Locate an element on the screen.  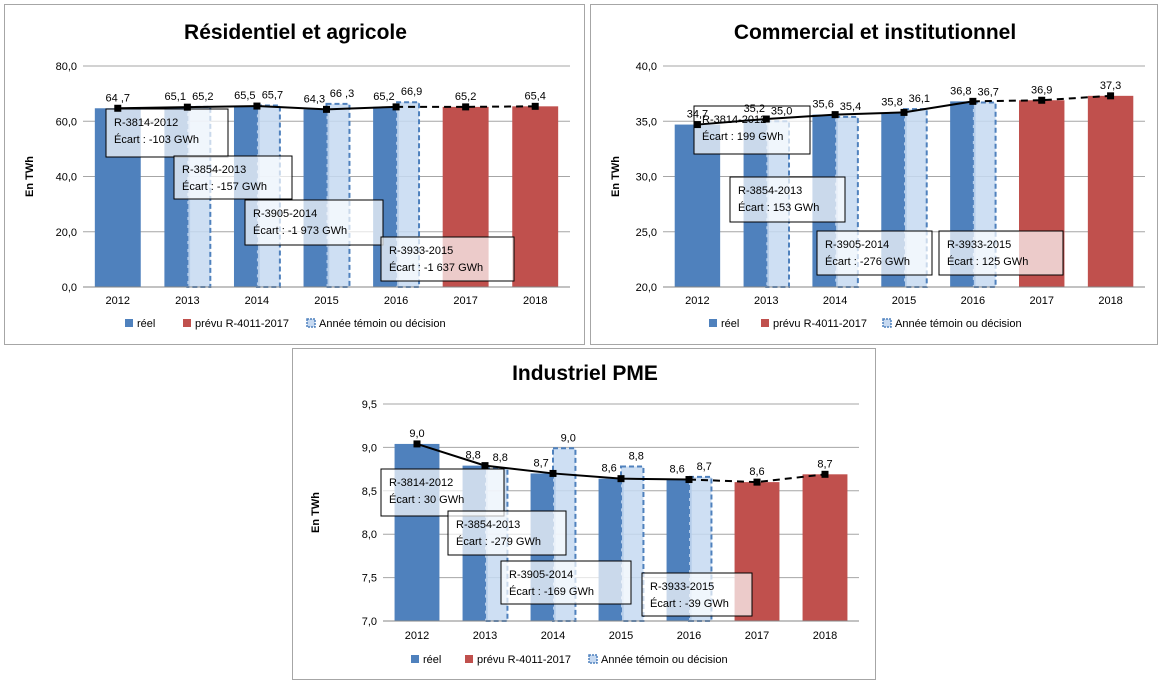
y-tick-label: 7,5 is located at coordinates (369, 579).